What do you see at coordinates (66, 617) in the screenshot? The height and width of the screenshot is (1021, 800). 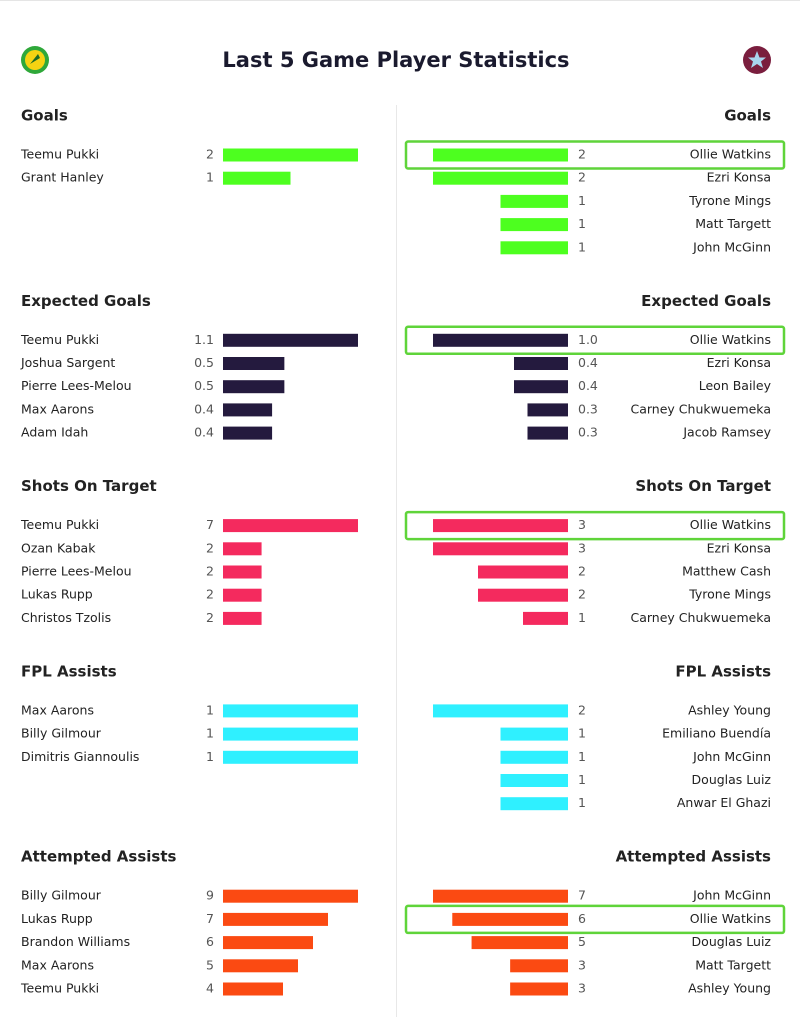 I see `player-name: Christos Tzolis` at bounding box center [66, 617].